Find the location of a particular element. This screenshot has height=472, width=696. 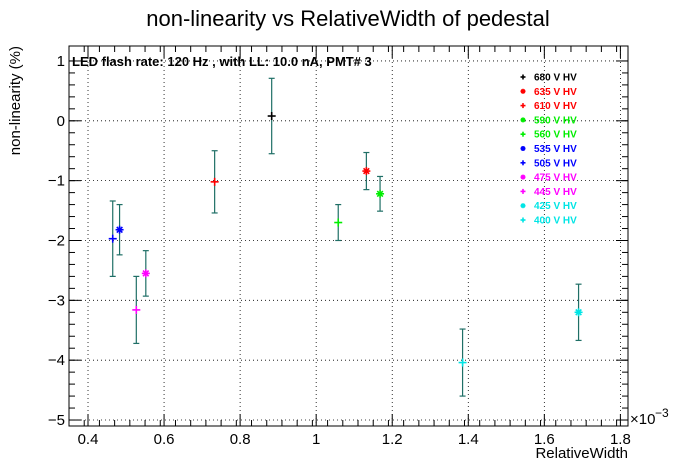

legend-entry: 590 V HV is located at coordinates (548, 120).